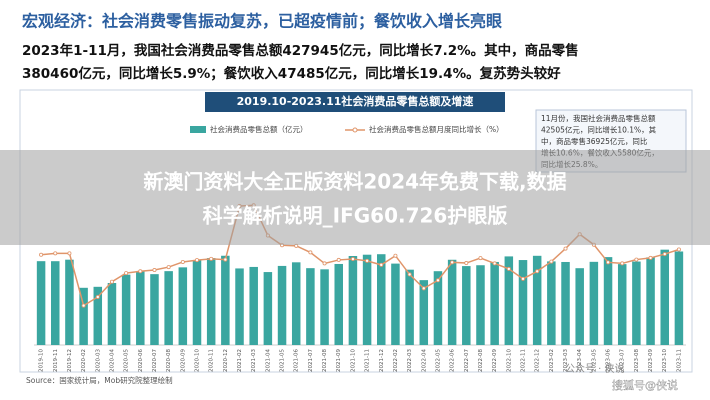 This screenshot has width=710, height=400. Describe the element at coordinates (42, 360) in the screenshot. I see `x-tick-label: 2019-10` at that location.